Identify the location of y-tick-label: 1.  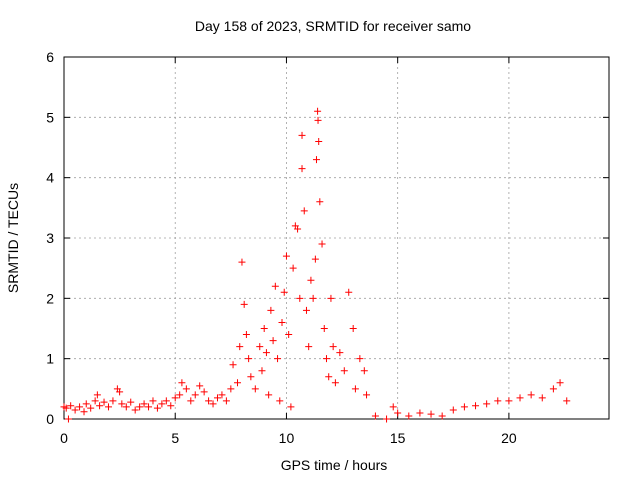
(50, 359).